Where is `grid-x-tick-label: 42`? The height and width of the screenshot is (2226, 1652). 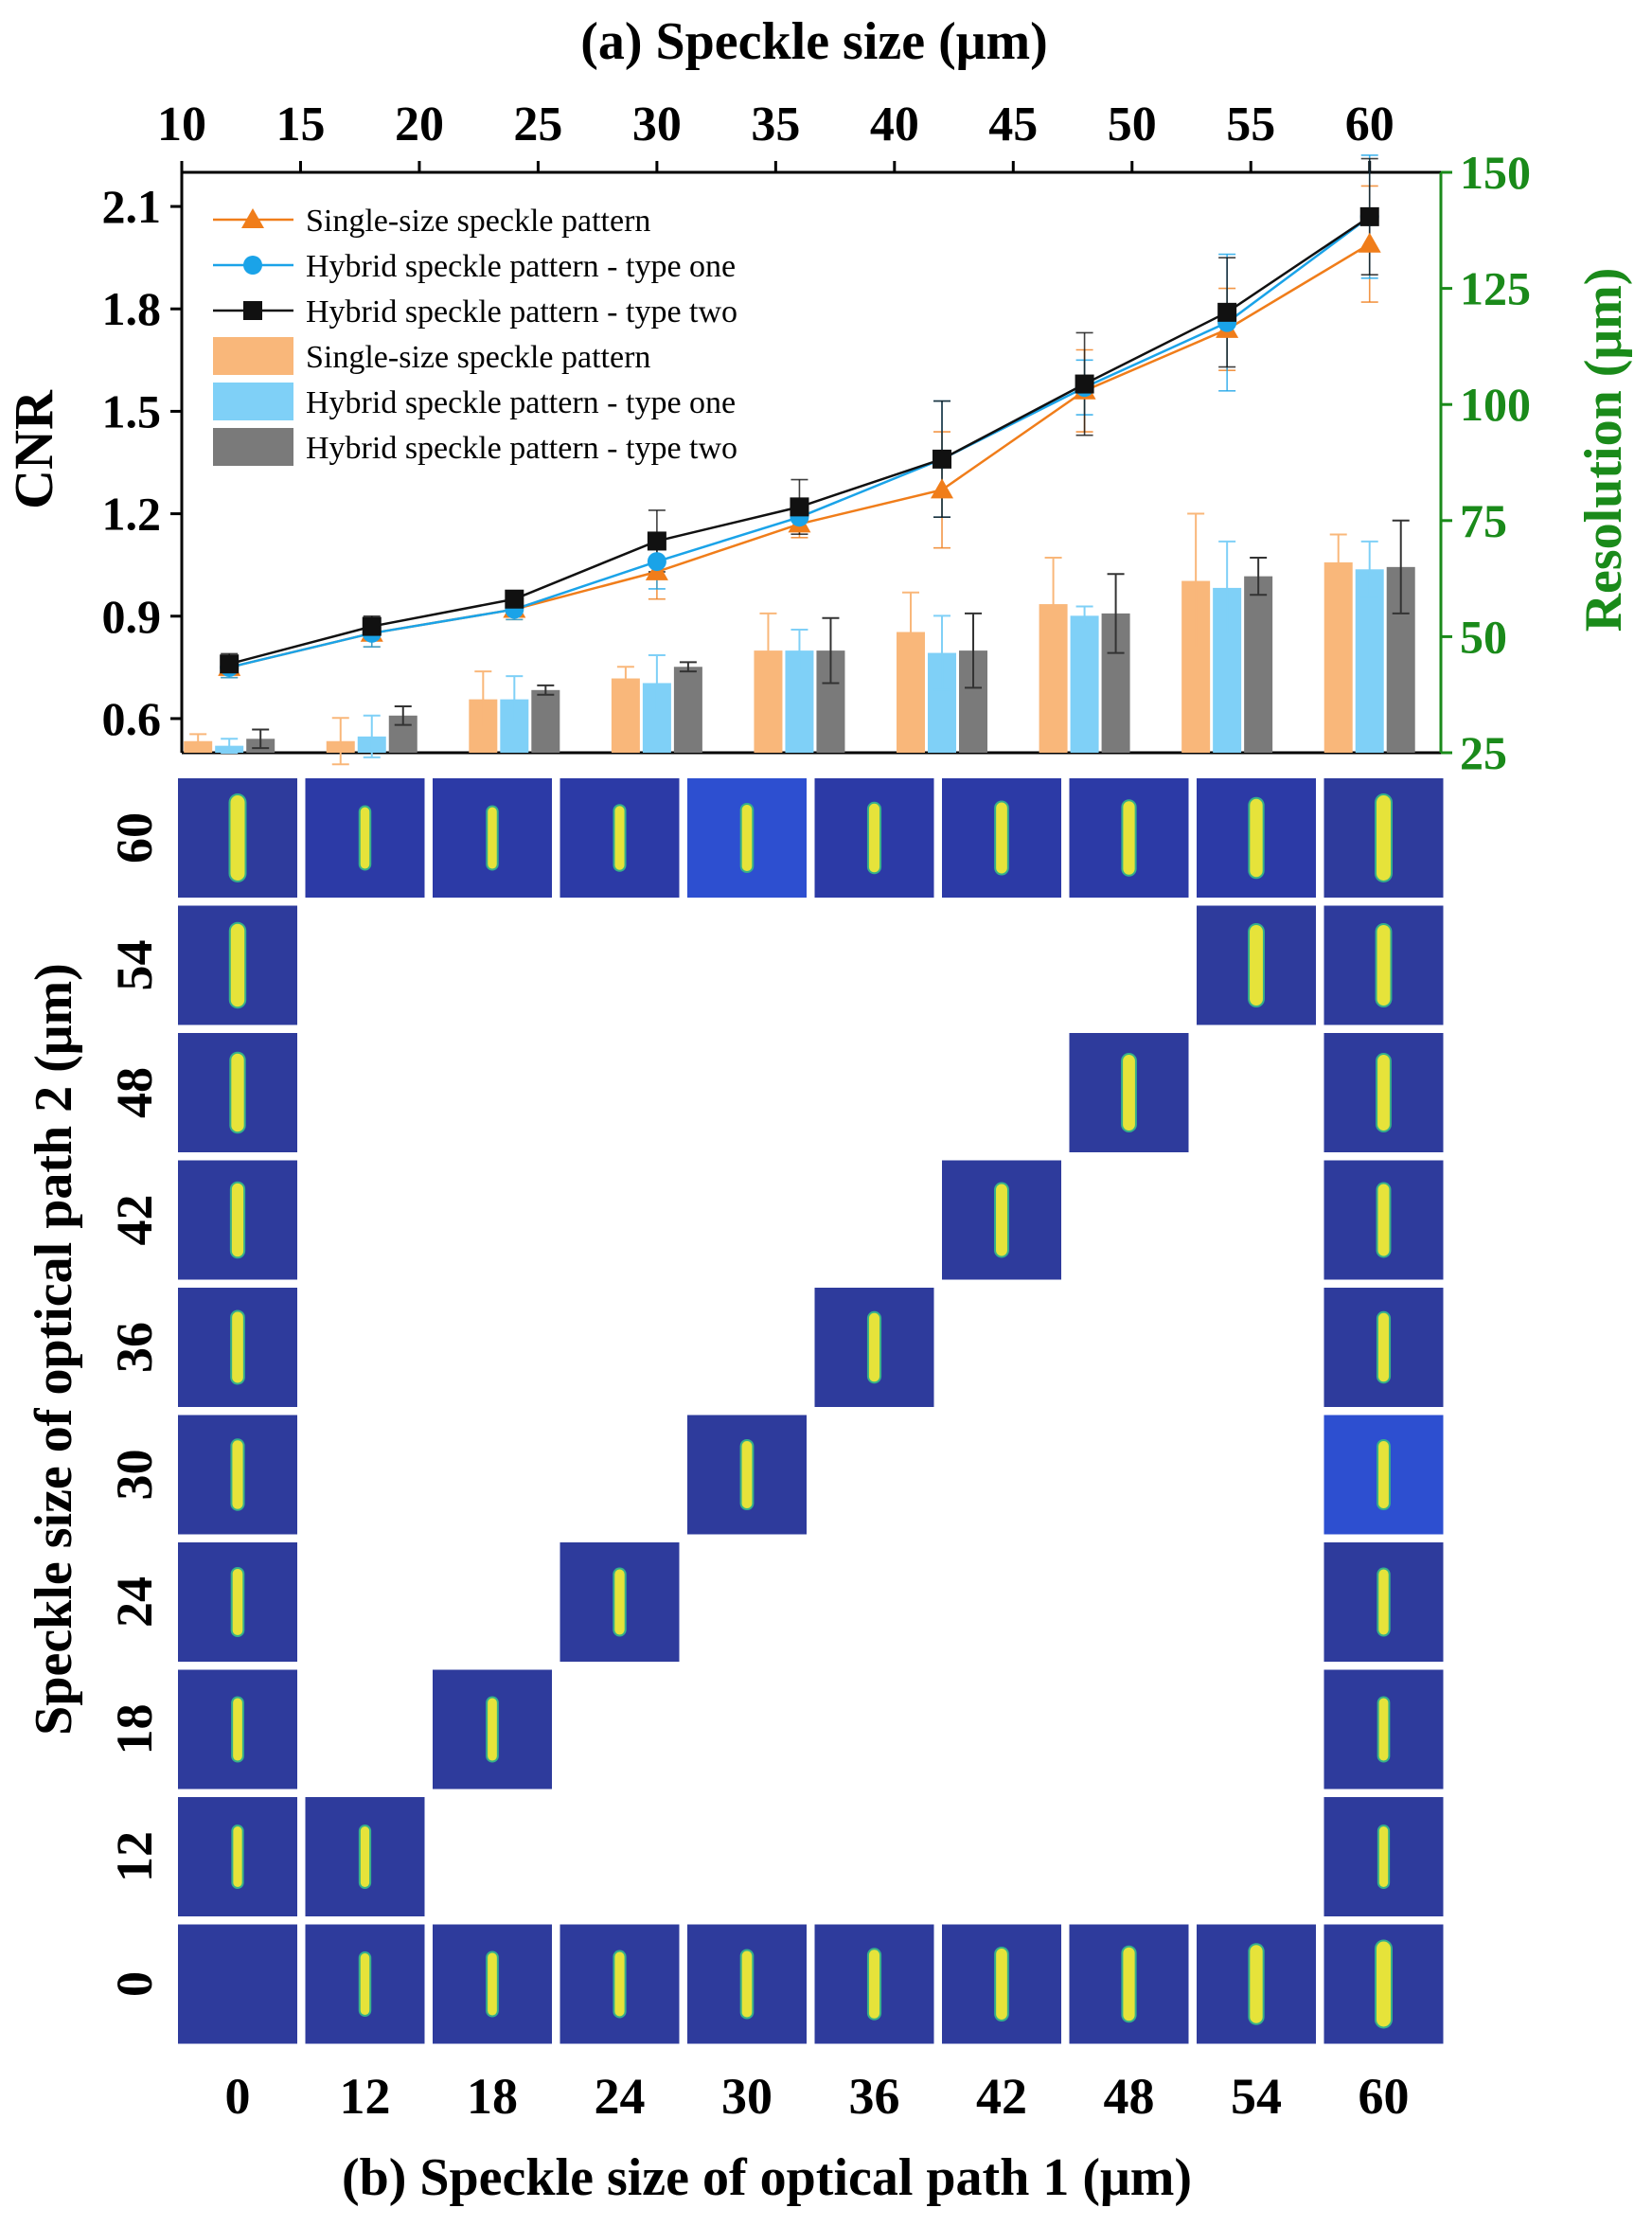
grid-x-tick-label: 42 is located at coordinates (1001, 2096).